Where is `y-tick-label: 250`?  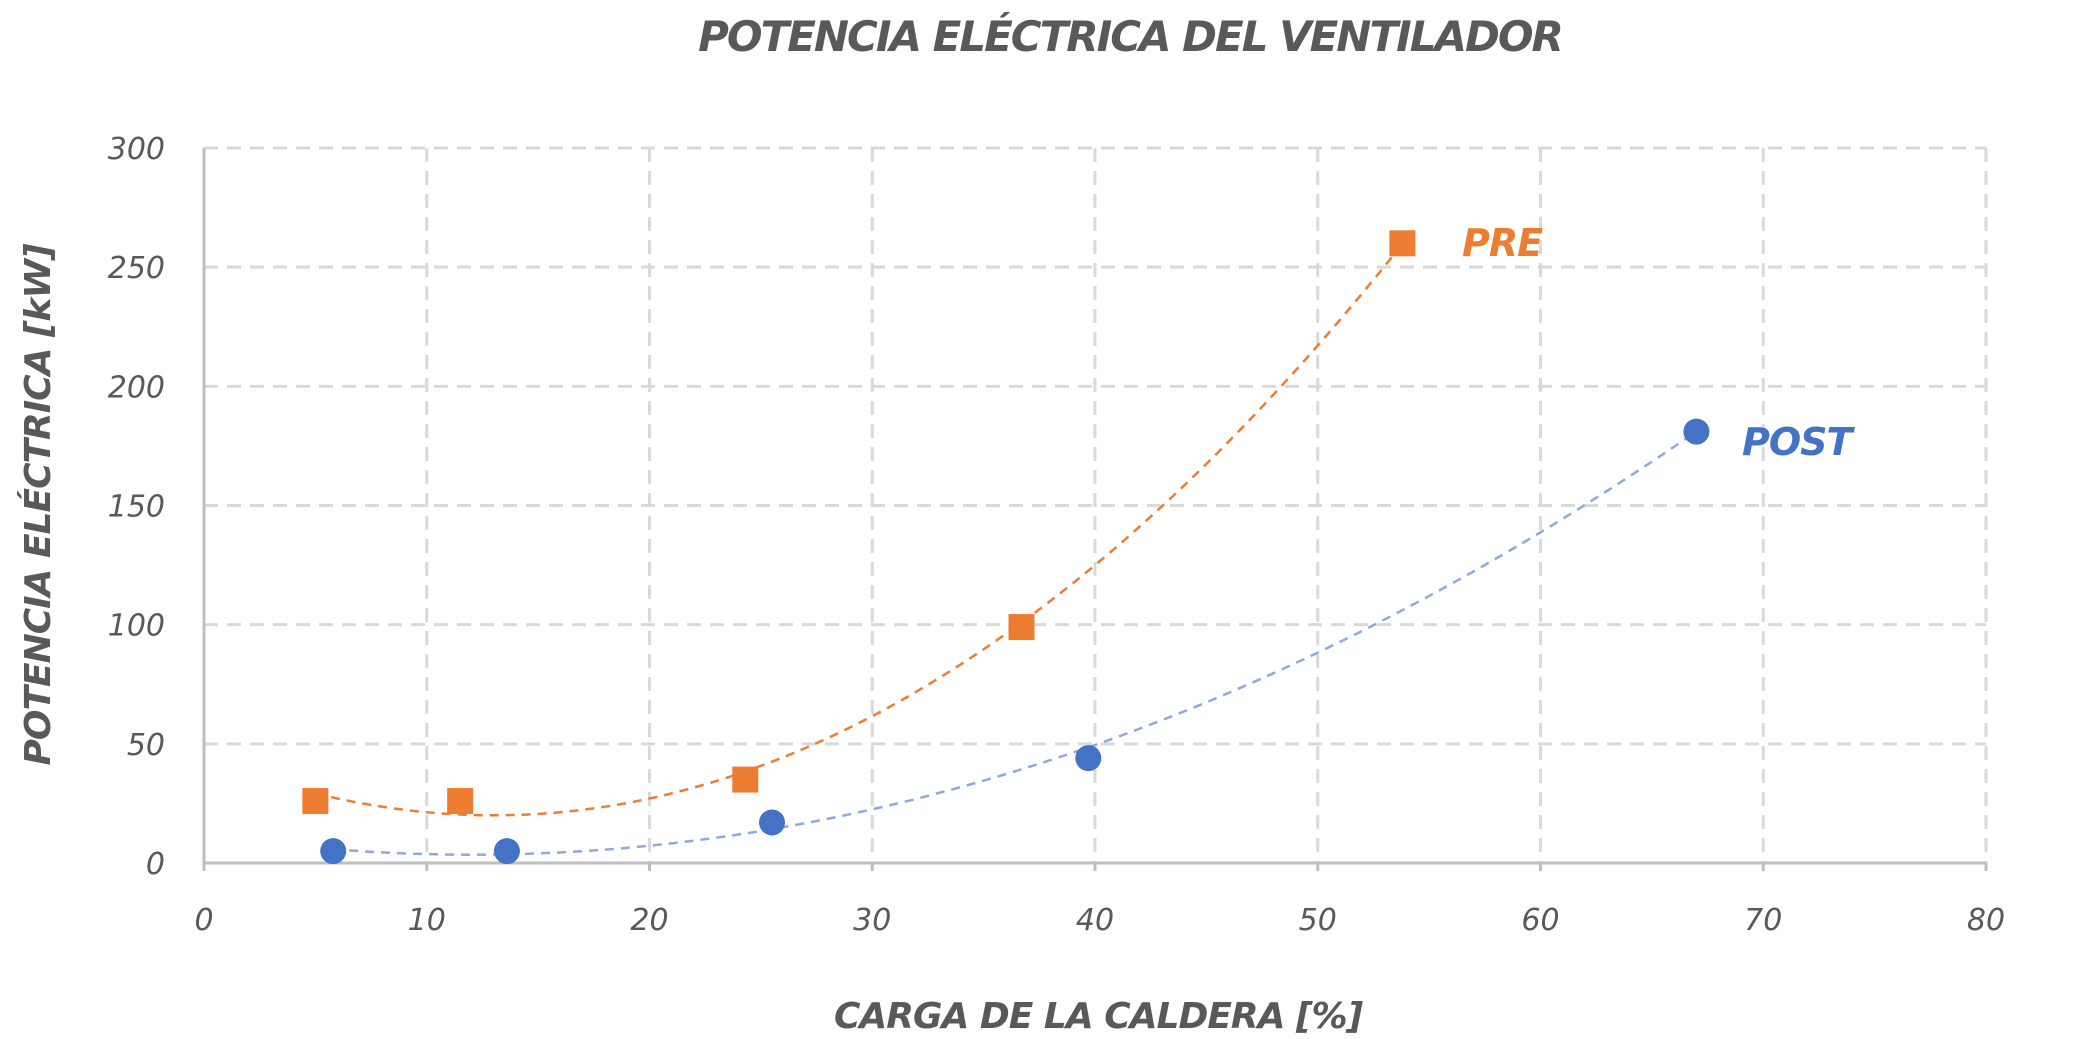
y-tick-label: 250 is located at coordinates (136, 268).